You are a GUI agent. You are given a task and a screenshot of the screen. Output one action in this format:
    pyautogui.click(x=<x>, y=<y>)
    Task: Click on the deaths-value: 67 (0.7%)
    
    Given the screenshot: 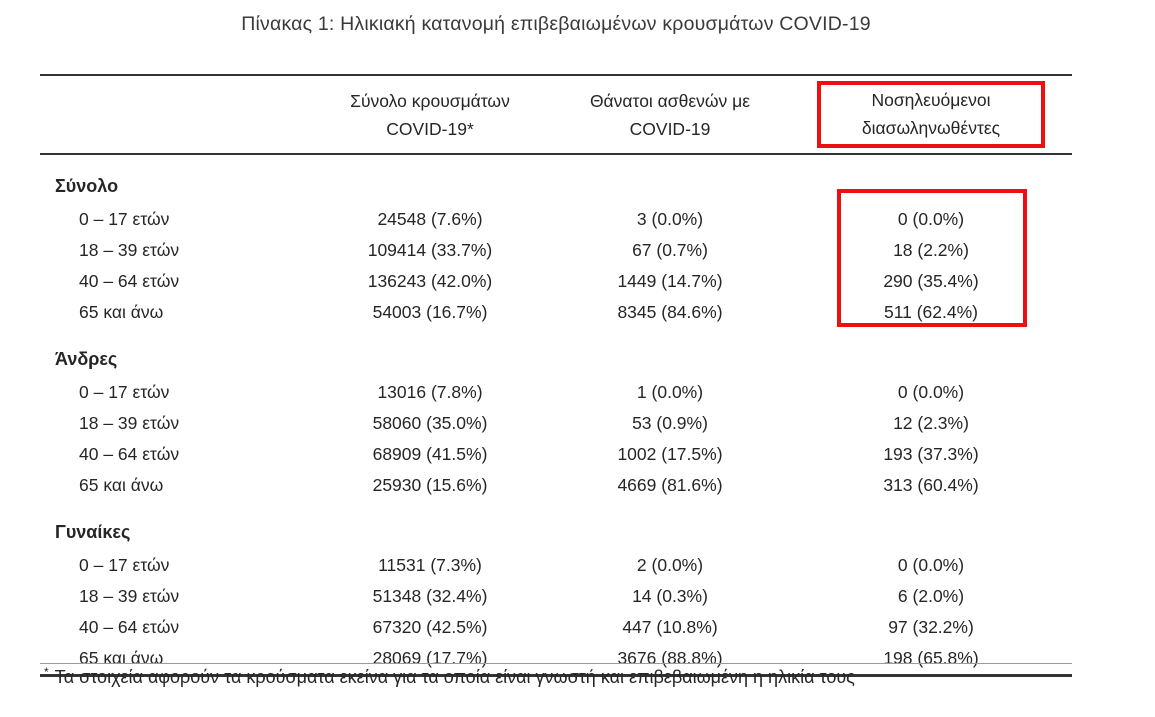 What is the action you would take?
    pyautogui.click(x=670, y=250)
    